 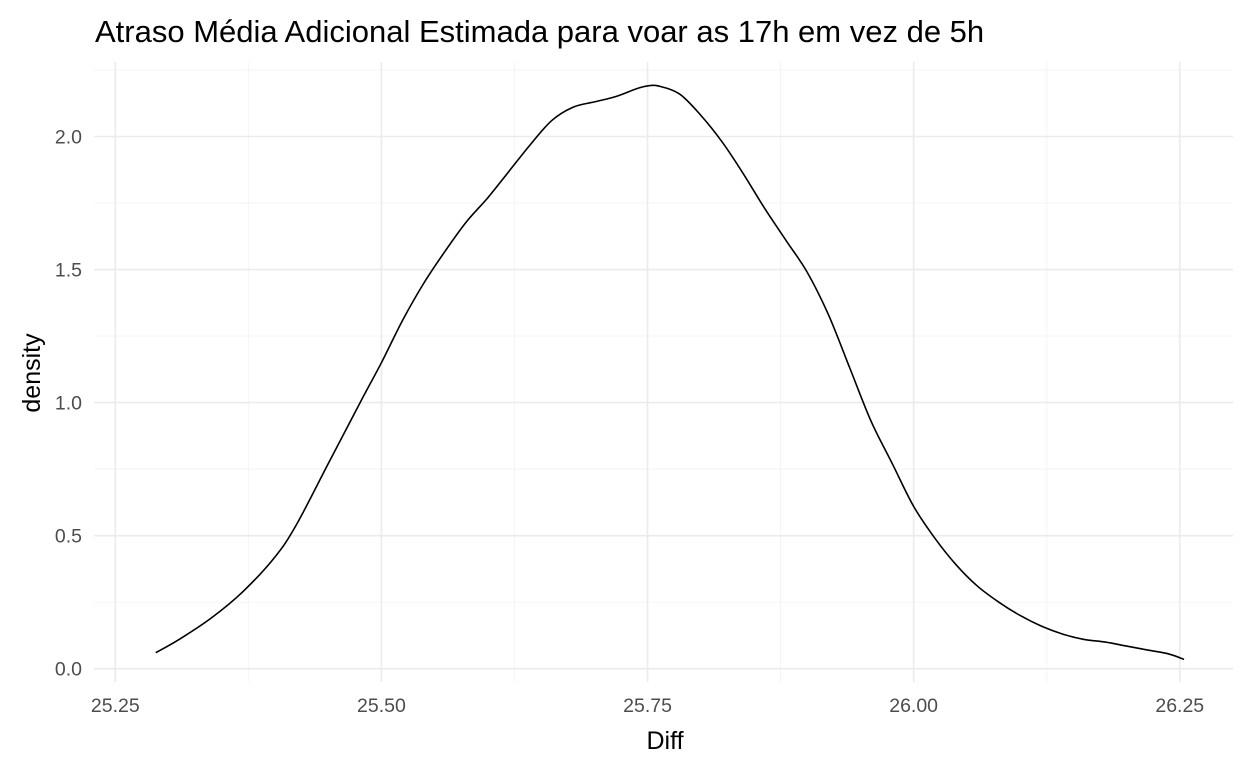 I want to click on y-tick-label: 2.0, so click(x=68, y=138).